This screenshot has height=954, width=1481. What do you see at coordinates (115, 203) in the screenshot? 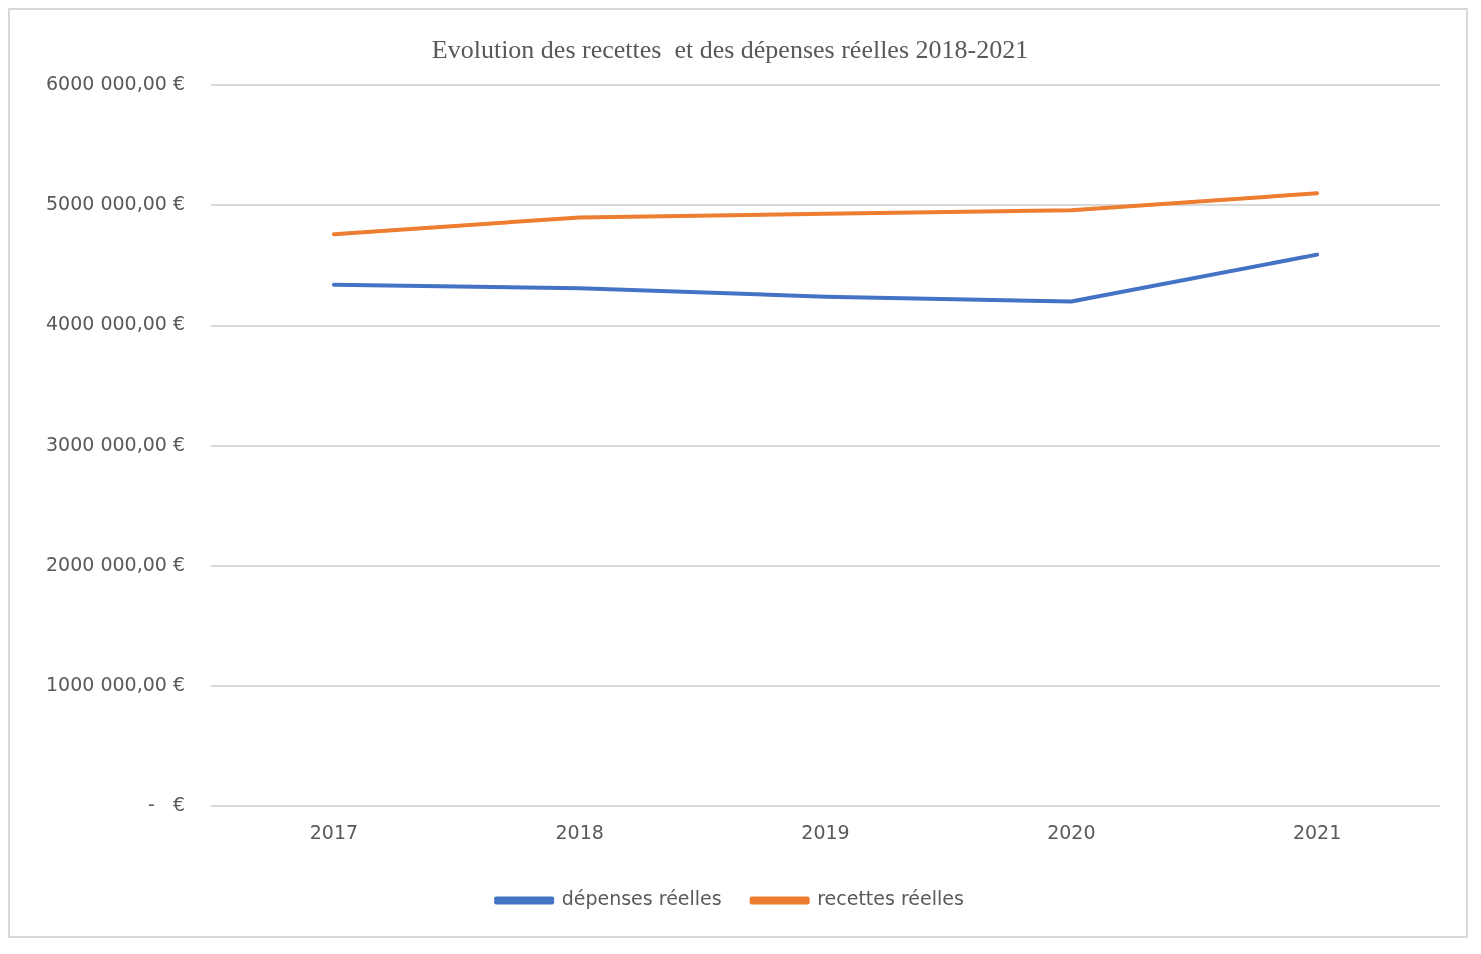
I see `y-tick-label: 5000 000,00 €` at bounding box center [115, 203].